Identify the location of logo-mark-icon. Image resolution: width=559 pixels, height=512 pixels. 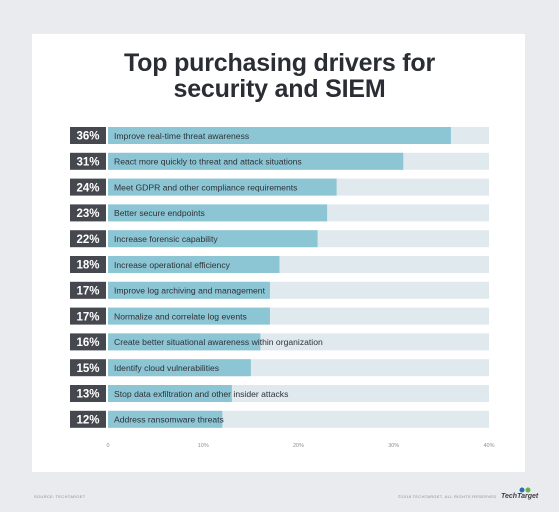
(525, 490).